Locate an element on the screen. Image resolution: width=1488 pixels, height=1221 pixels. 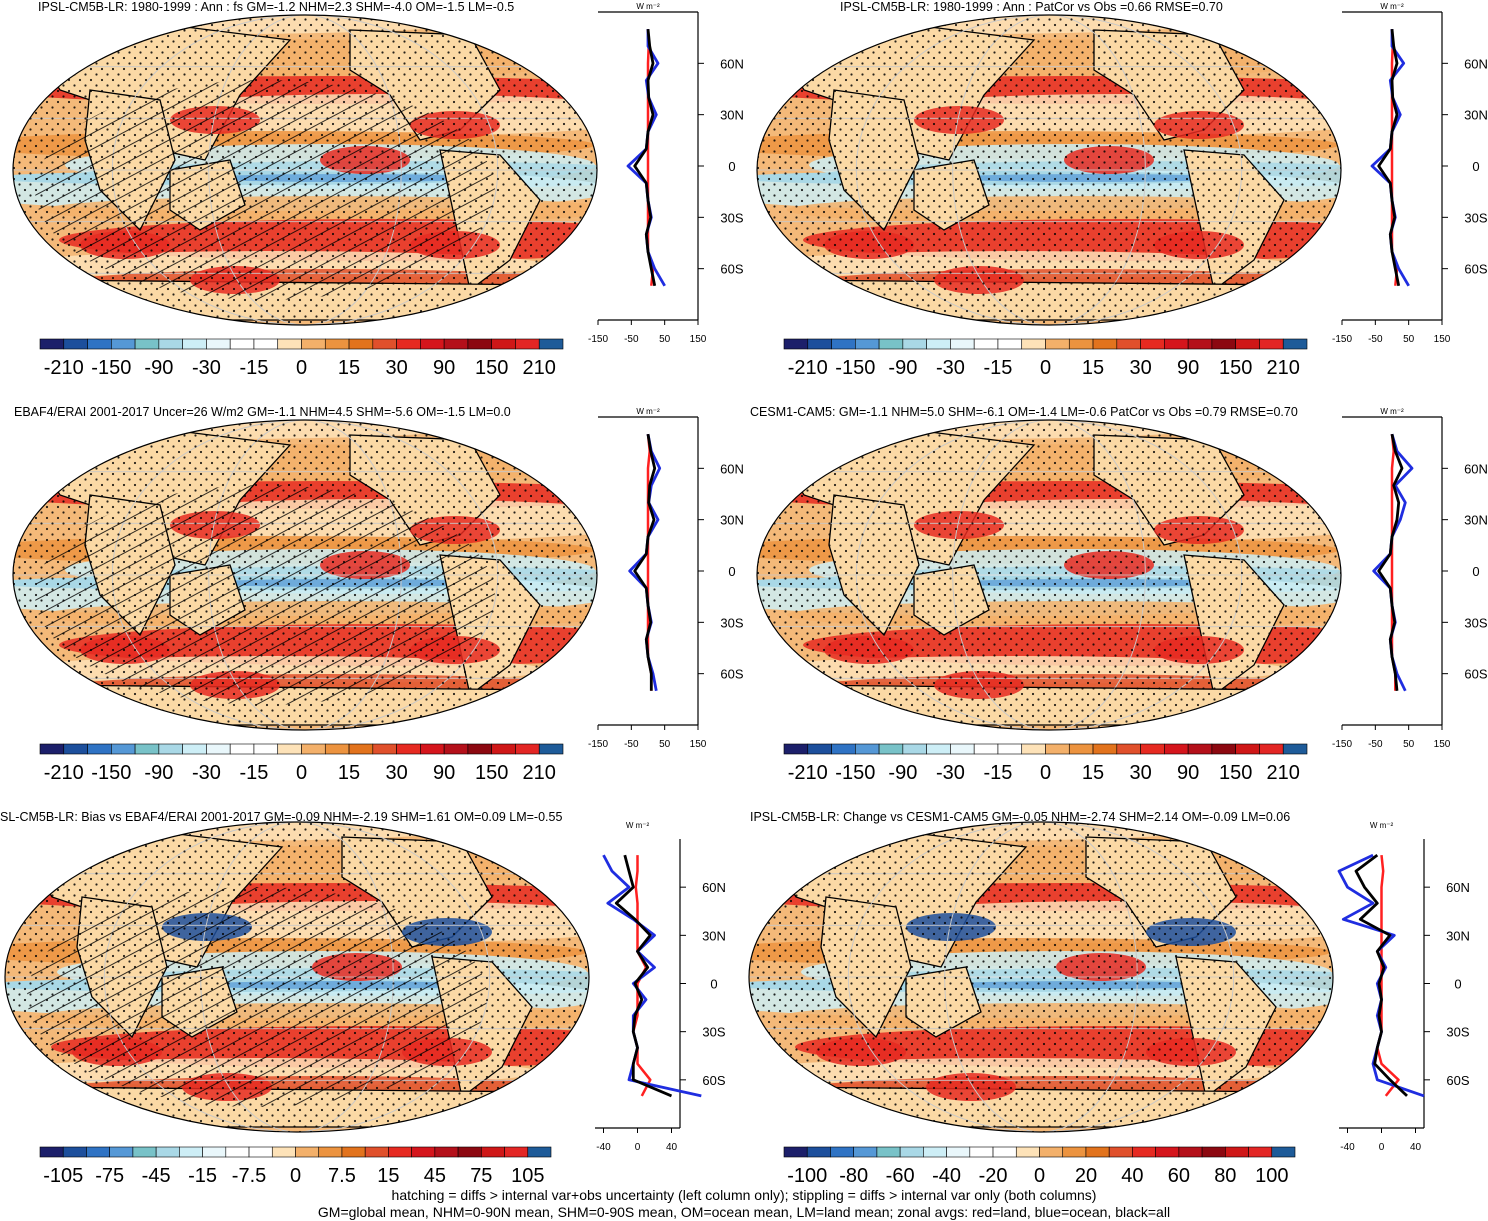
colorbar-label: -100 is located at coordinates (807, 1176).